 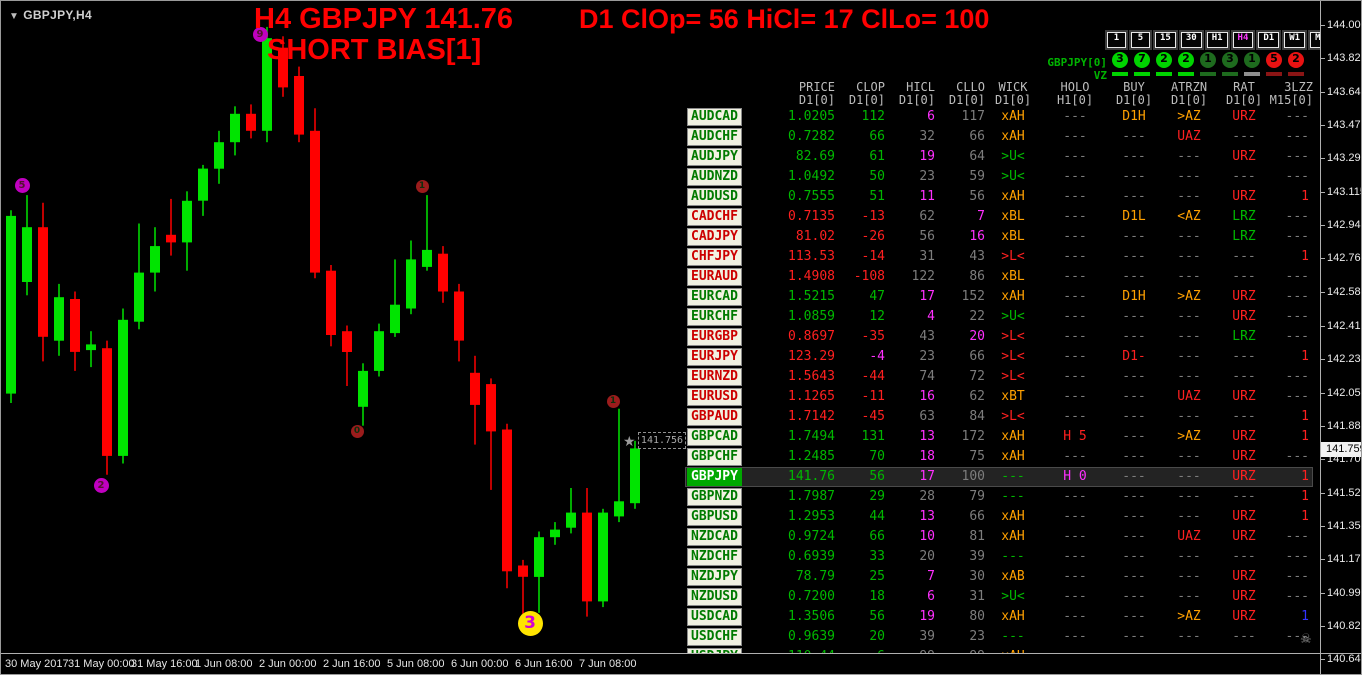 I want to click on value-cell: 59, so click(x=977, y=176).